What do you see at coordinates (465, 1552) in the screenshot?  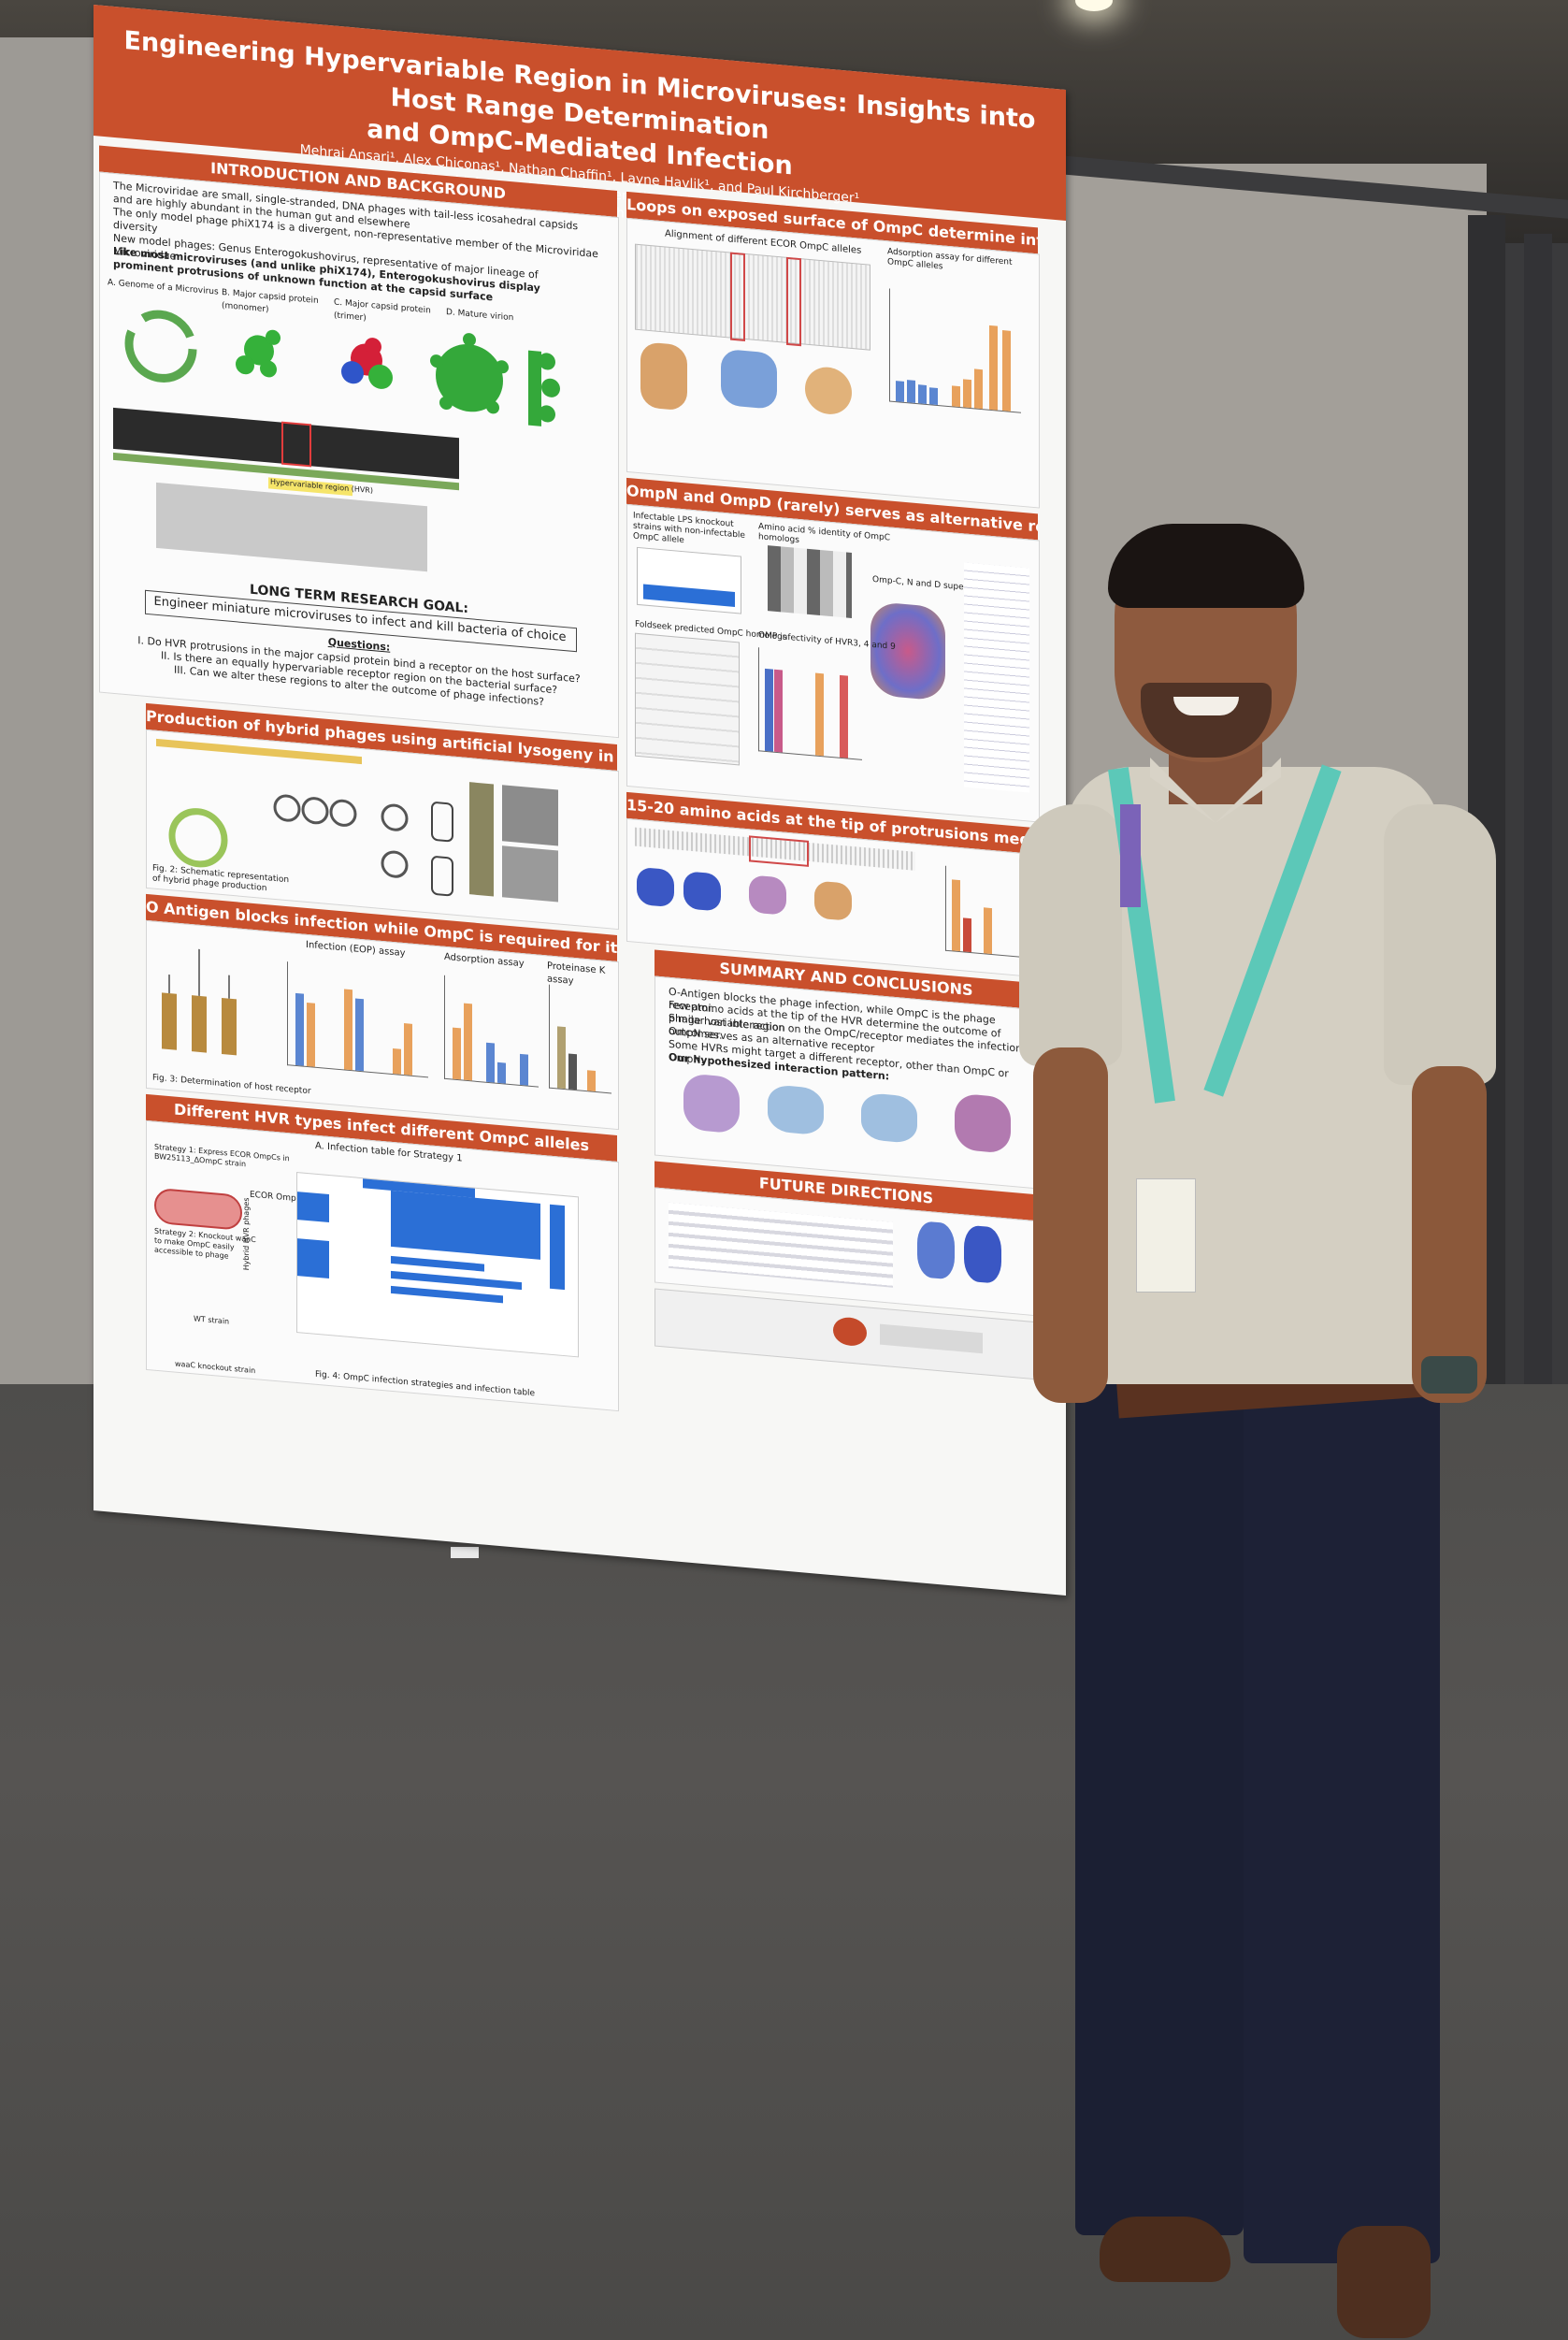 I see `floor-tape` at bounding box center [465, 1552].